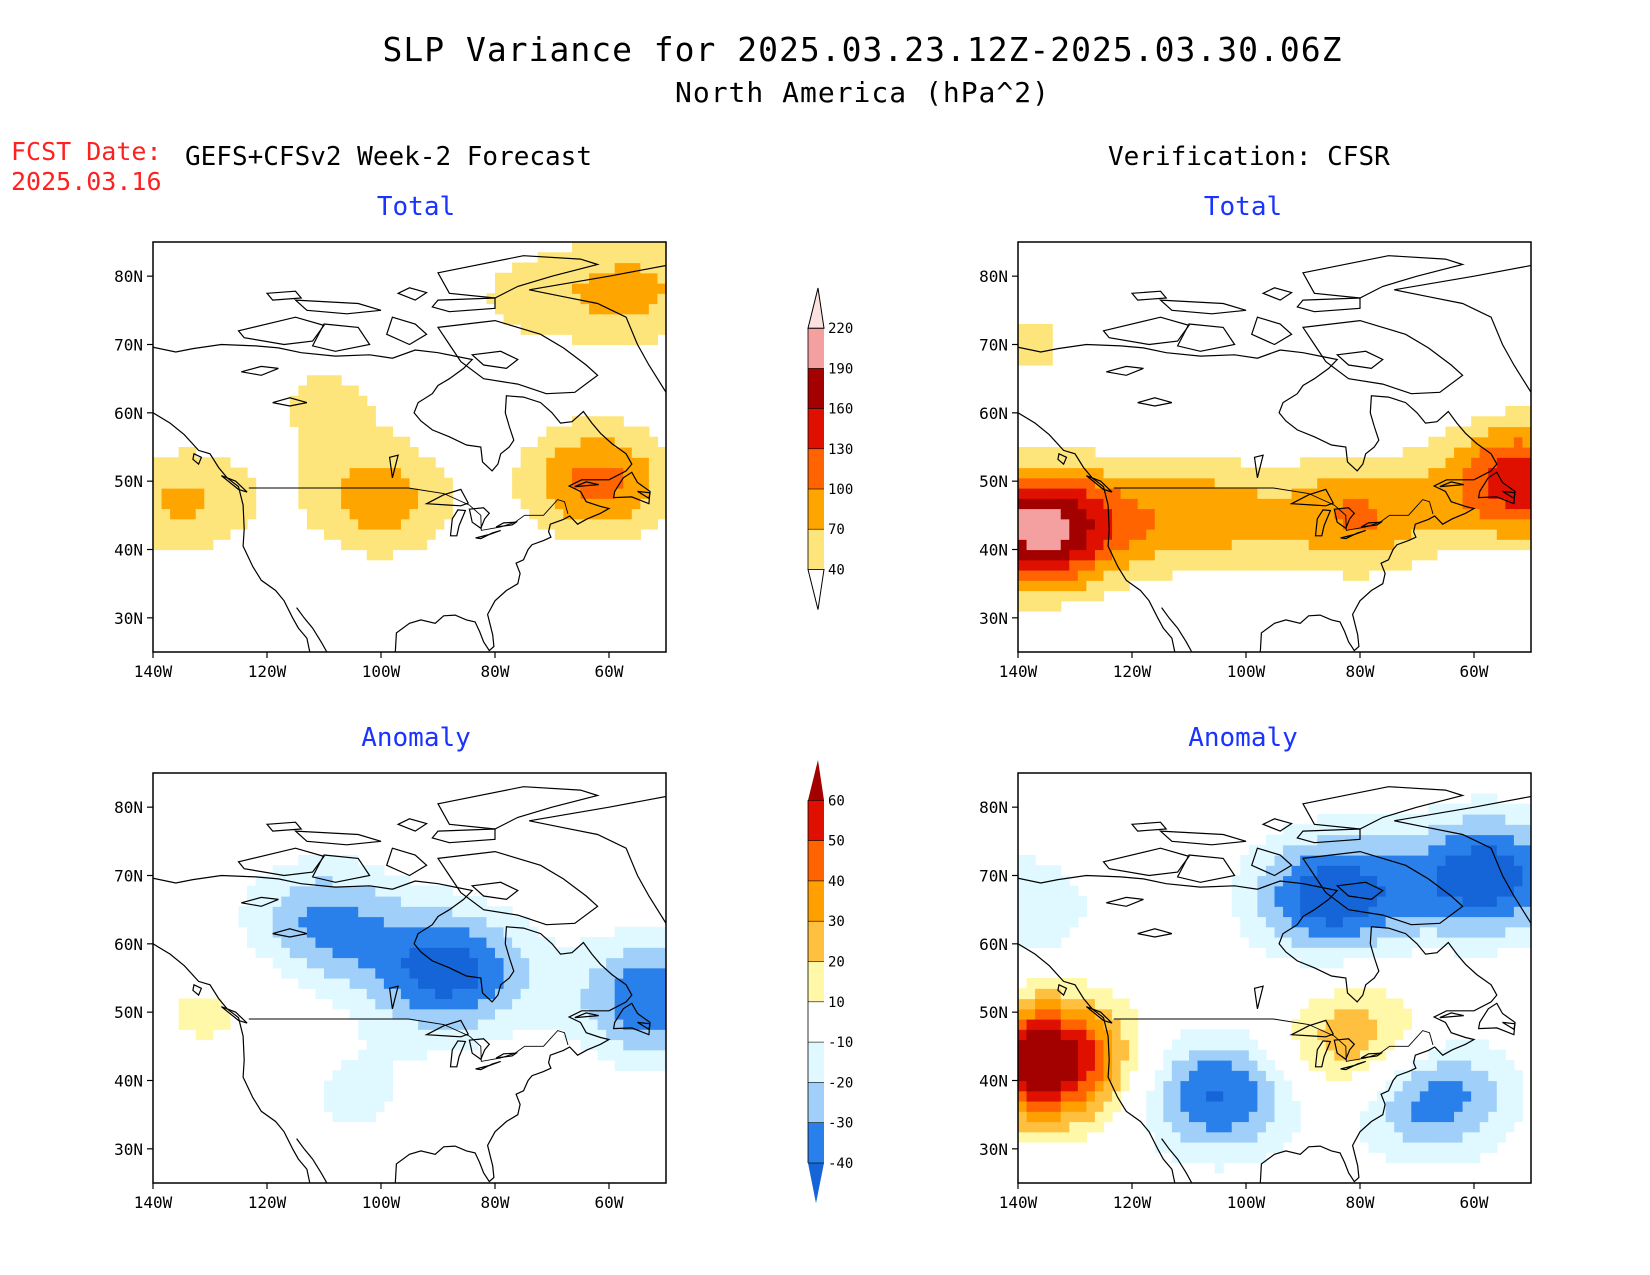  Describe the element at coordinates (586, 1015) in the screenshot. I see `island-outline` at that location.